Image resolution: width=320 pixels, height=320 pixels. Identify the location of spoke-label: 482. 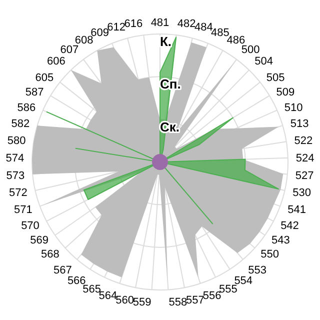
(186, 24).